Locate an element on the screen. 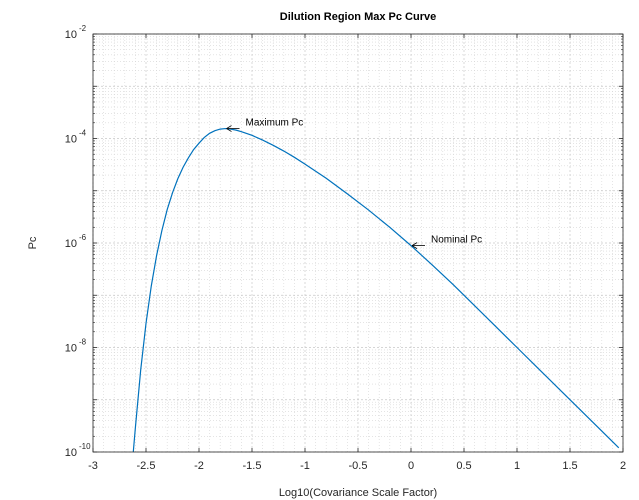 The height and width of the screenshot is (500, 639). annotation-label: Nominal Pc is located at coordinates (456, 240).